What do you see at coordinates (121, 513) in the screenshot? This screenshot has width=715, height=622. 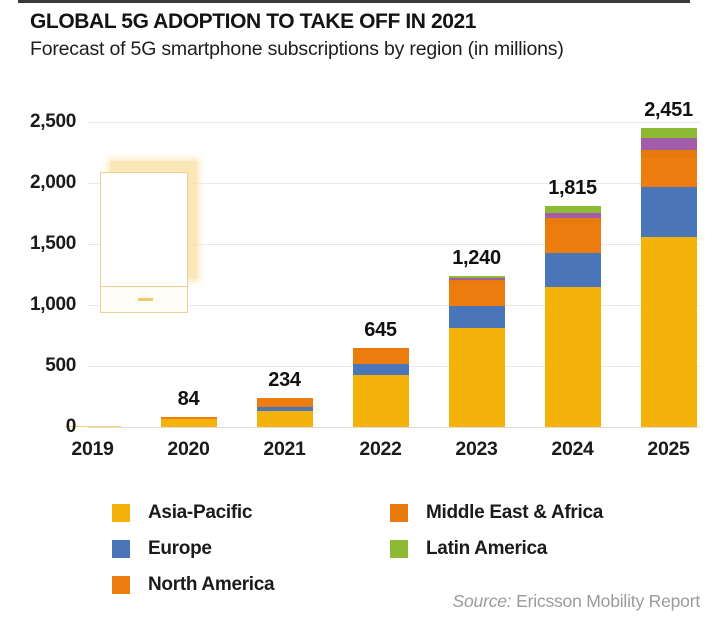 I see `legend-swatch-asia-pacific` at bounding box center [121, 513].